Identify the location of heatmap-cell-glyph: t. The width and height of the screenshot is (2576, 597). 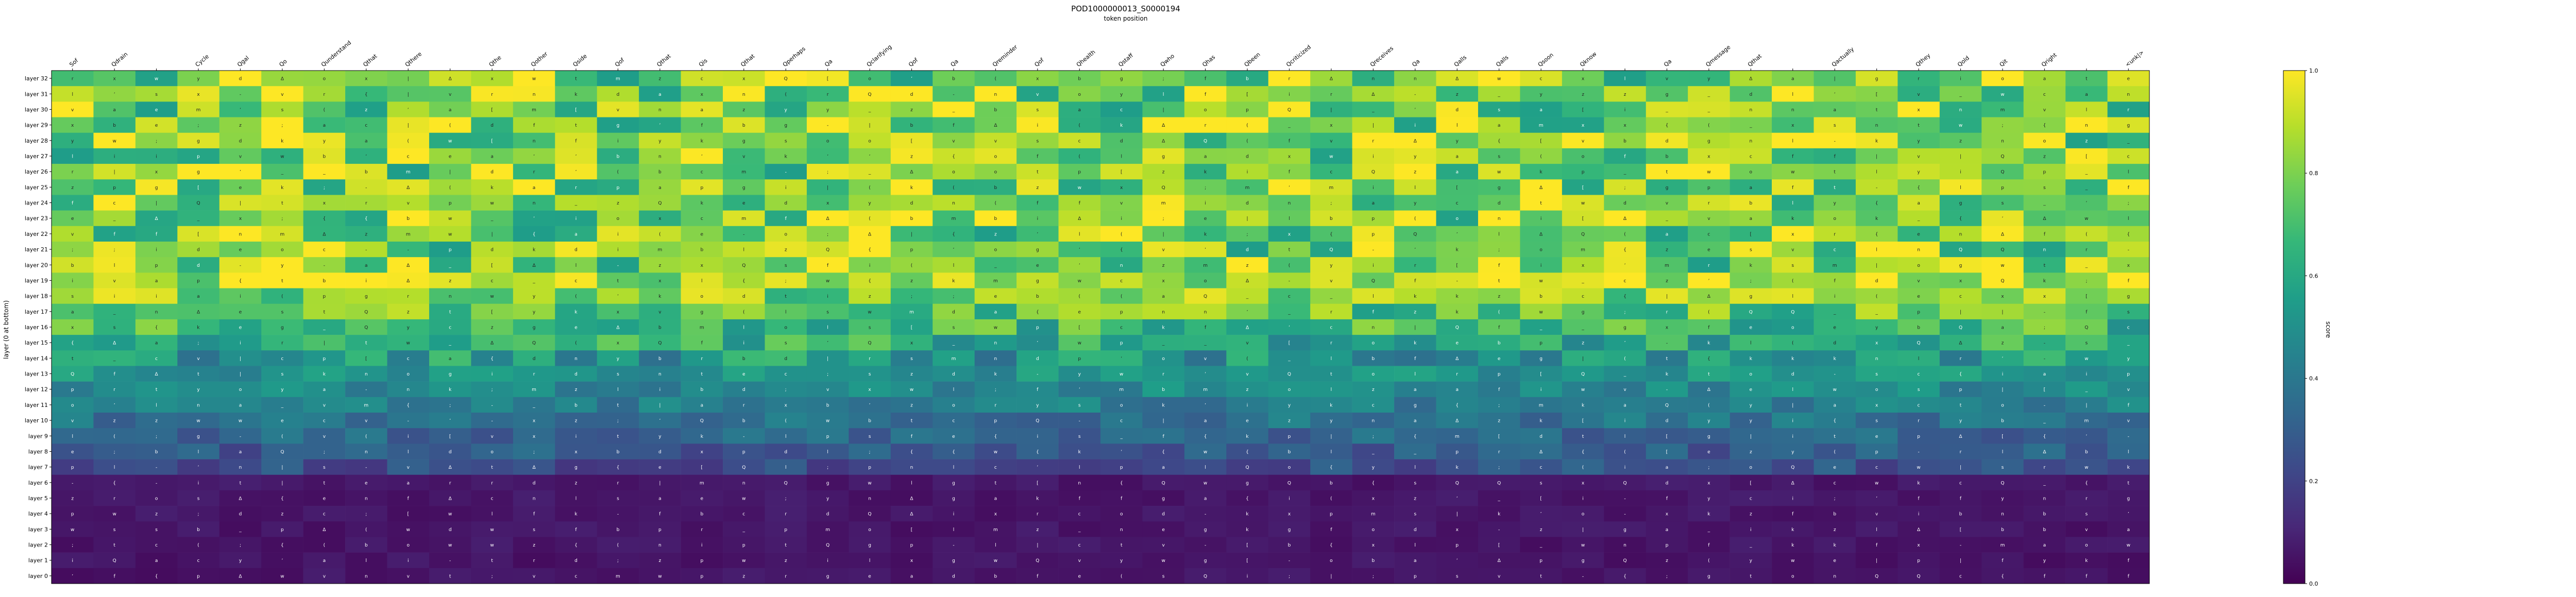
(282, 203).